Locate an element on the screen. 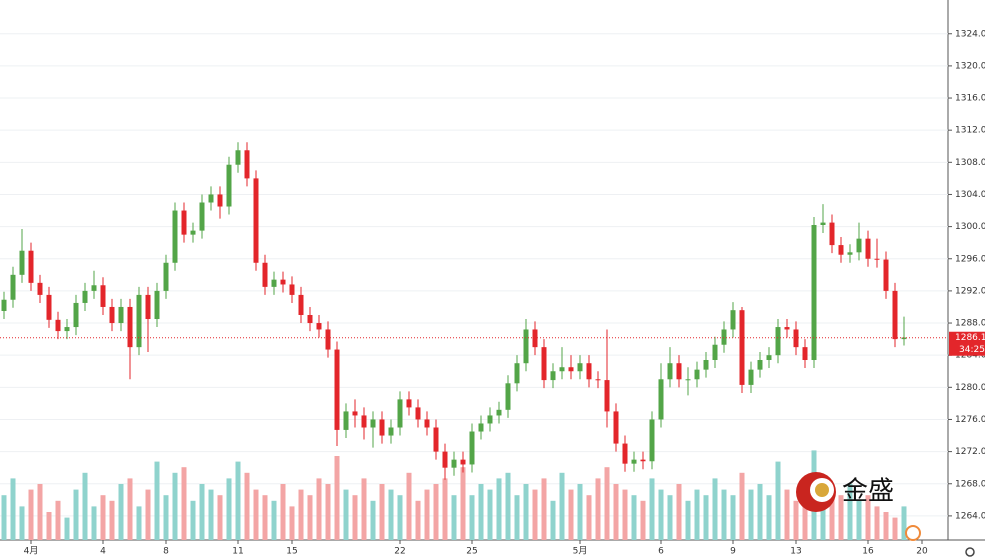  x-tick-label: 6 is located at coordinates (661, 552).